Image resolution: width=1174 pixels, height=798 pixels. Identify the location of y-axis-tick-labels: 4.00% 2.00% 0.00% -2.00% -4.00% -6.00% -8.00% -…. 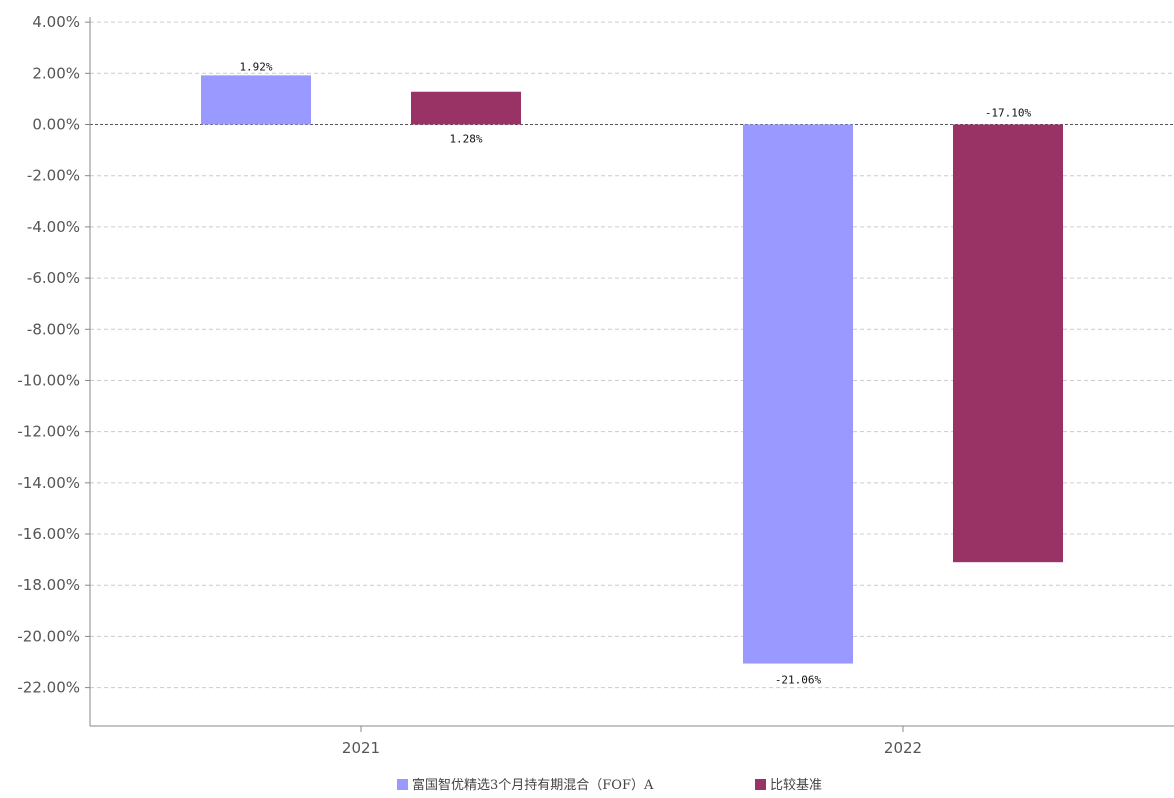
(48, 354).